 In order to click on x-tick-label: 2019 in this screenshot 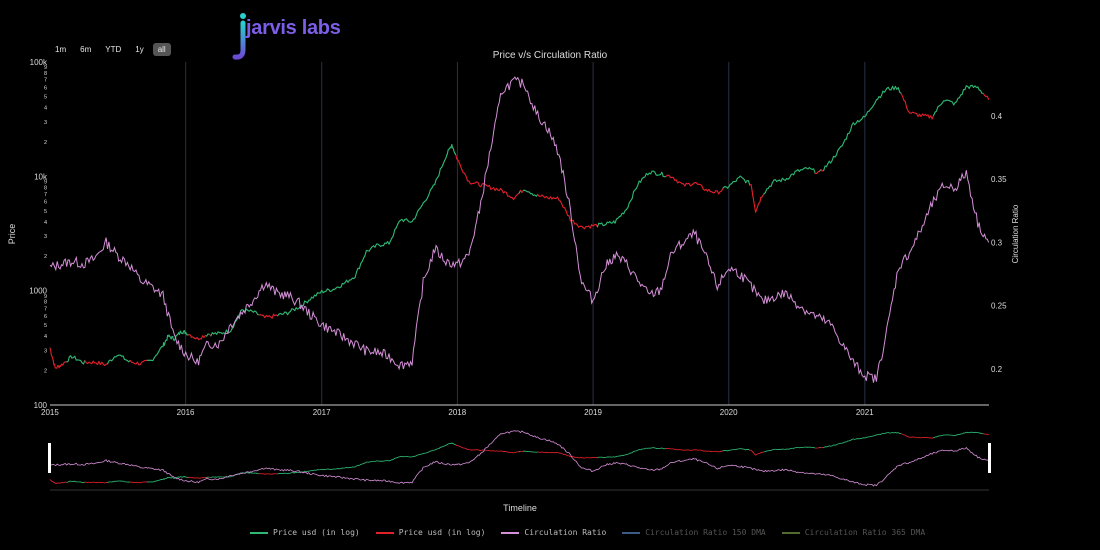, I will do `click(593, 412)`.